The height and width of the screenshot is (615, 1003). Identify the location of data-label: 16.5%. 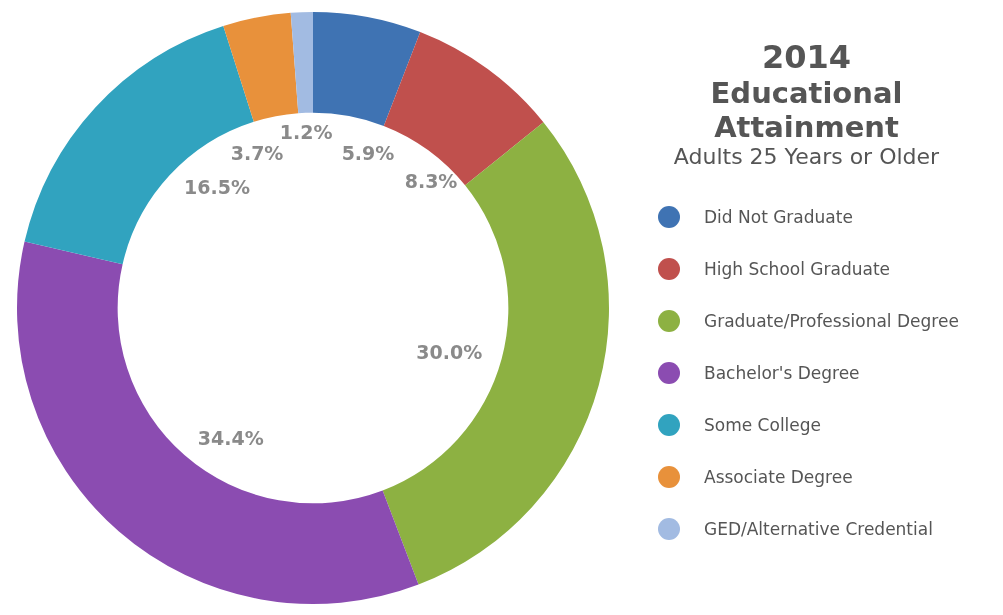
(217, 187).